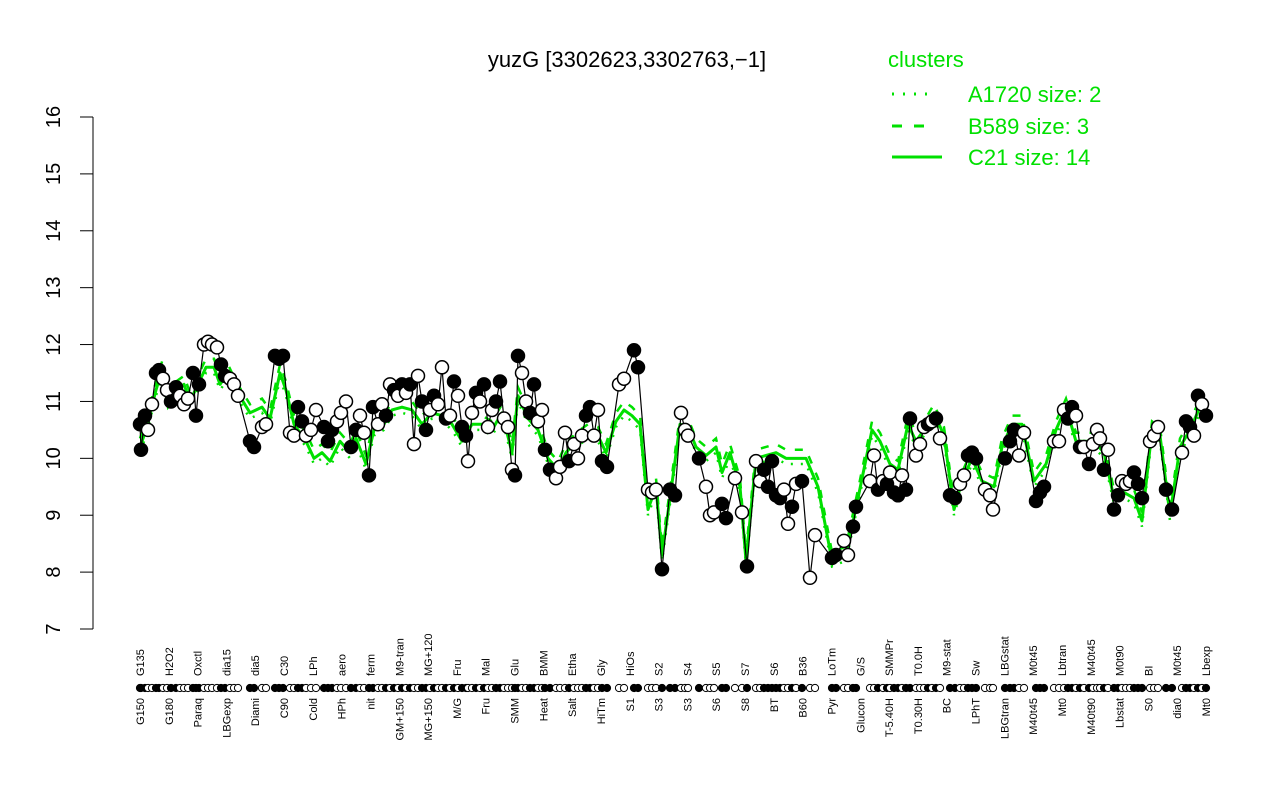 This screenshot has width=1280, height=800. What do you see at coordinates (1149, 671) in the screenshot?
I see `x-tick-label-top: BI` at bounding box center [1149, 671].